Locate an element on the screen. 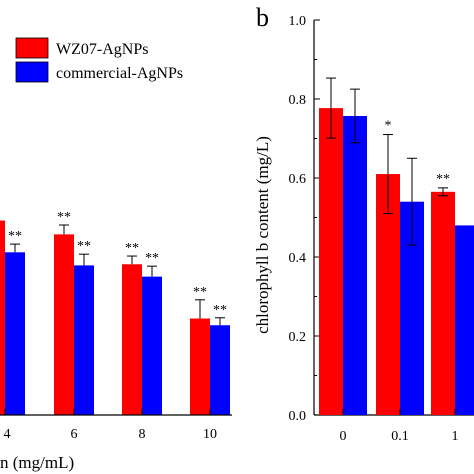  legend-label: WZ07-AgNPs is located at coordinates (102, 49).